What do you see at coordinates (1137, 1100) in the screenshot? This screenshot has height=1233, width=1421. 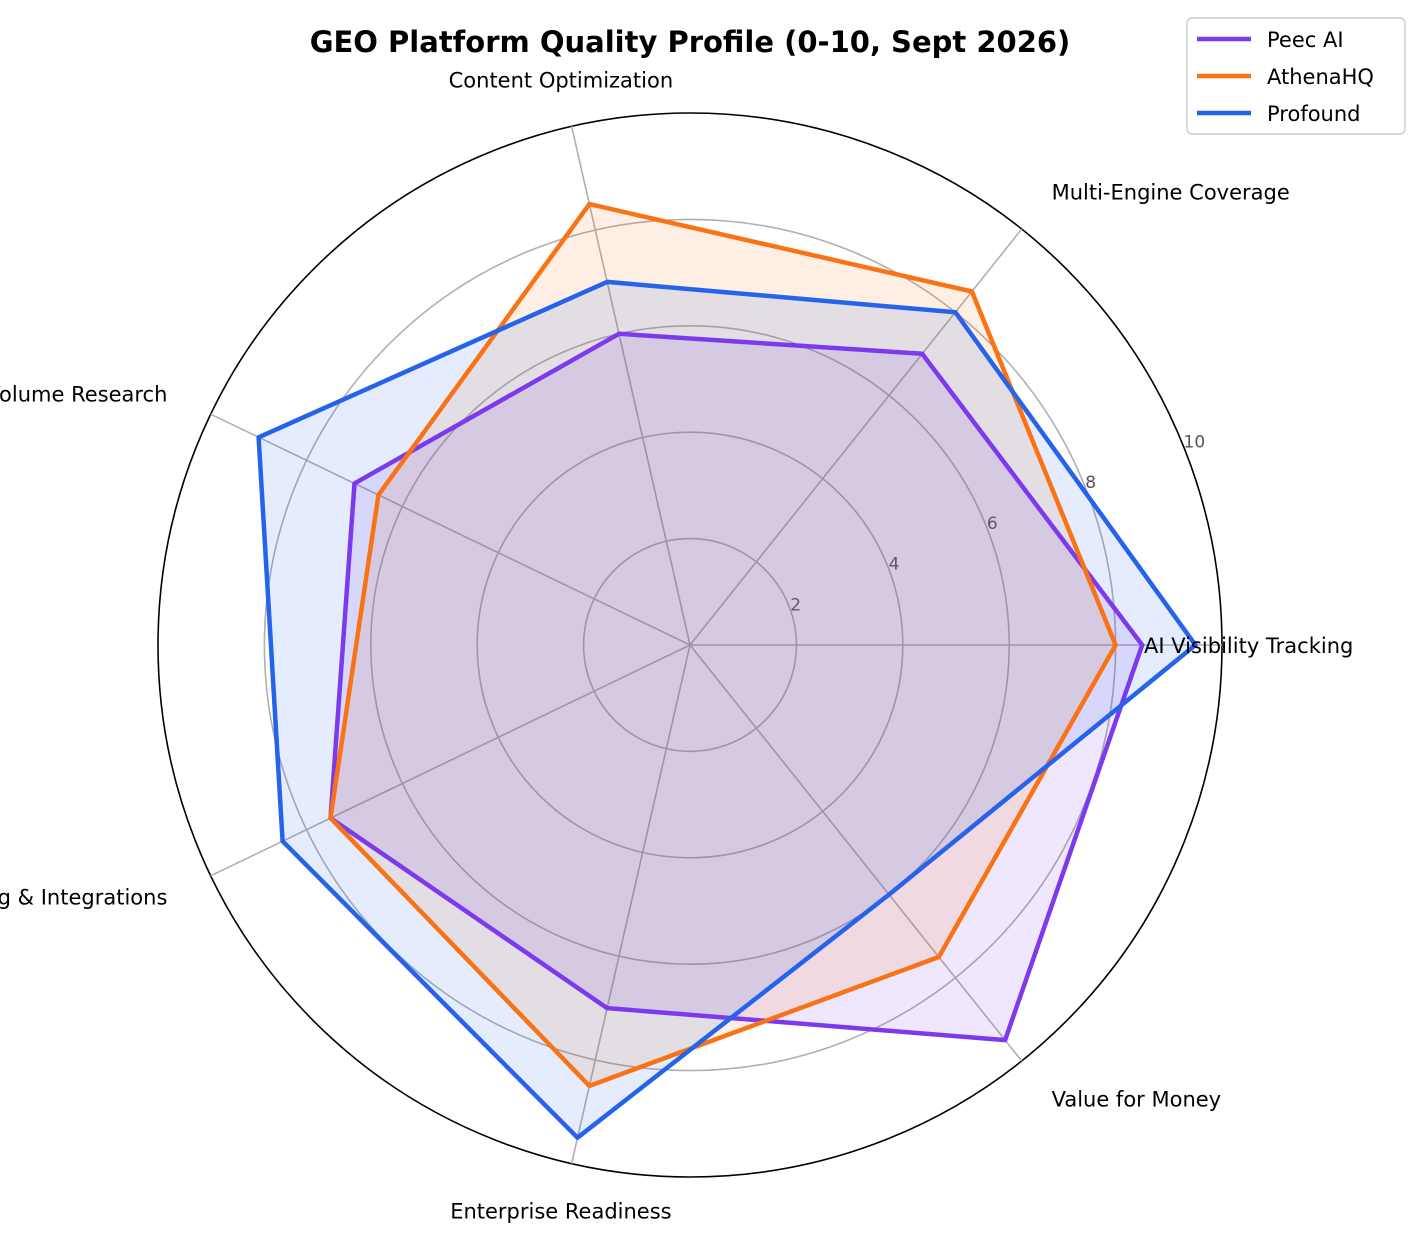 I see `axis-label: Value for Money` at bounding box center [1137, 1100].